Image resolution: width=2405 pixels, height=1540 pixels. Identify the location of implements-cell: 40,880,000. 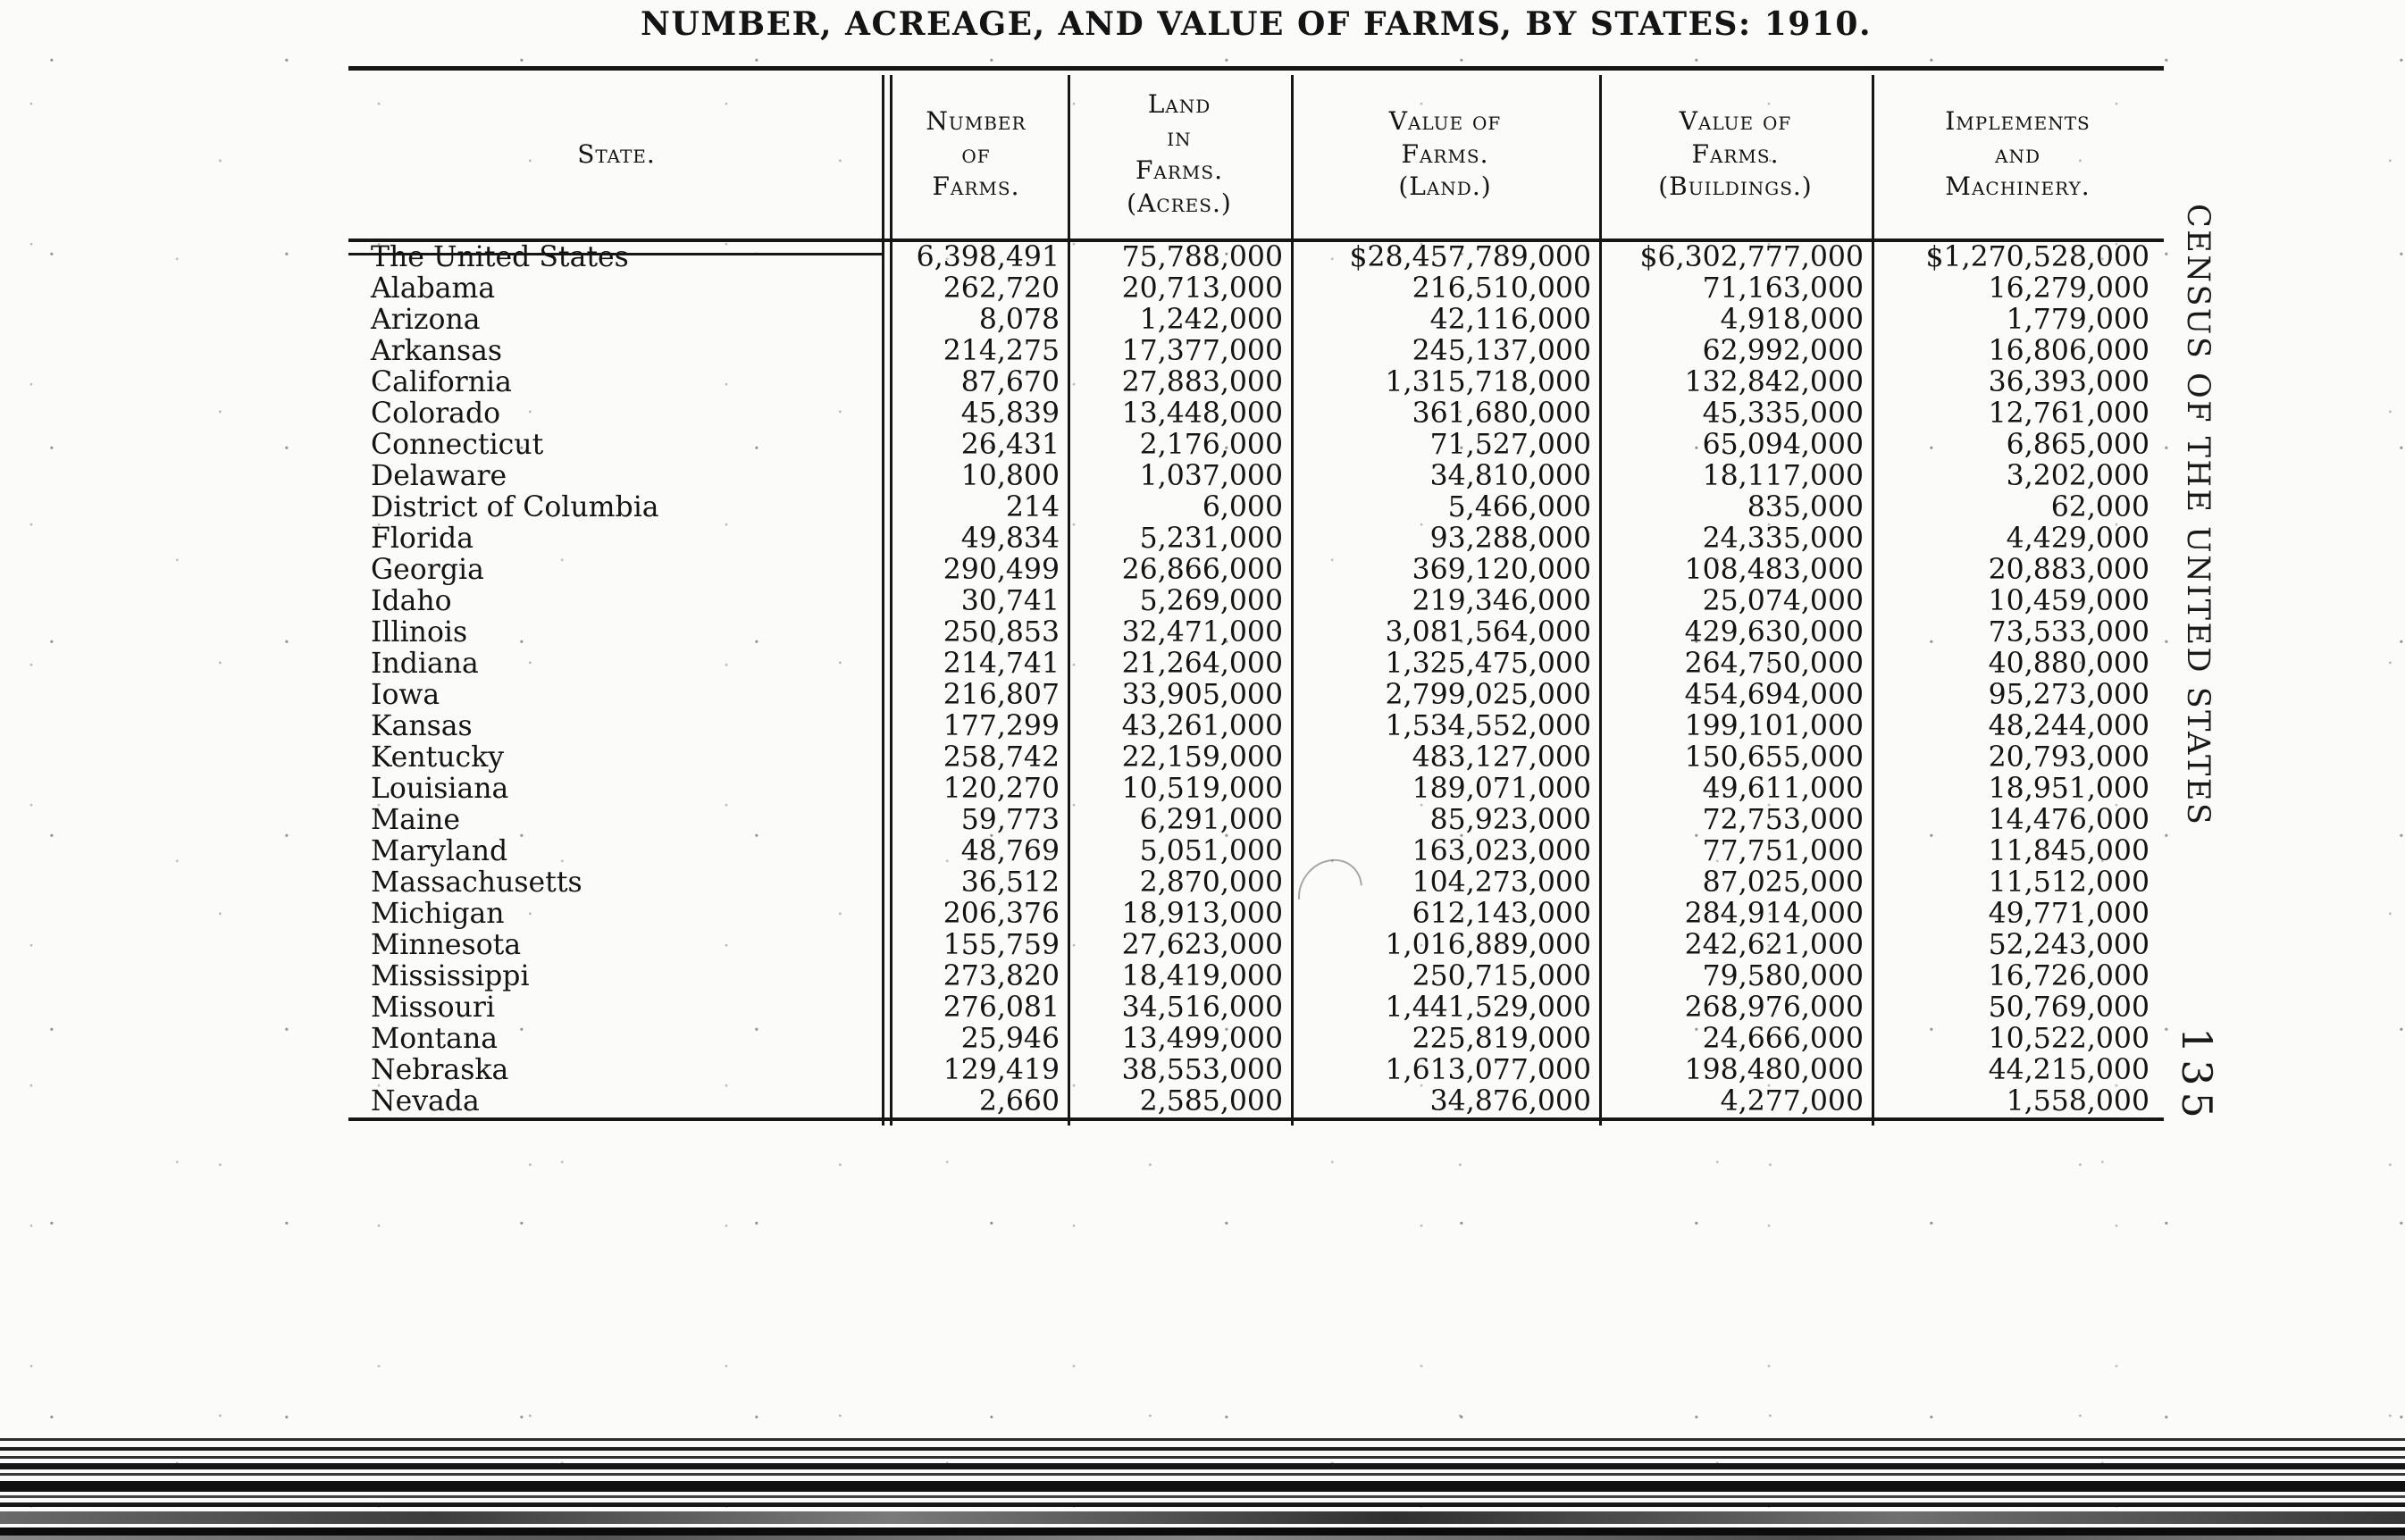
(2068, 665).